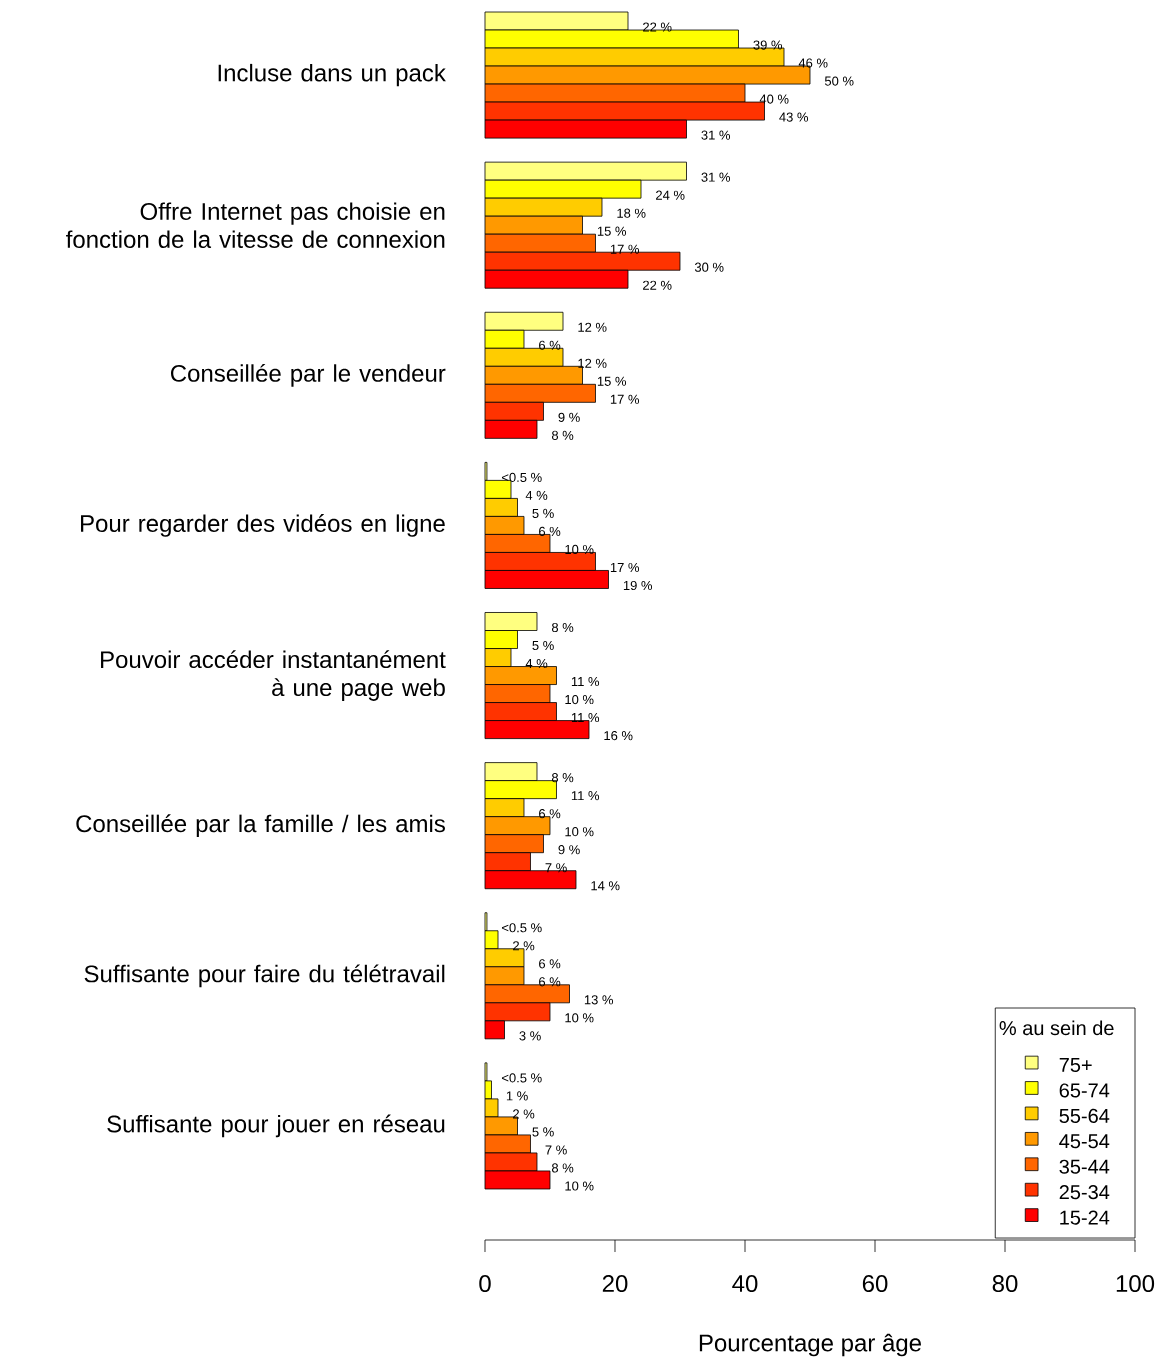 Image resolution: width=1157 pixels, height=1371 pixels. I want to click on data-label: 43 %, so click(794, 117).